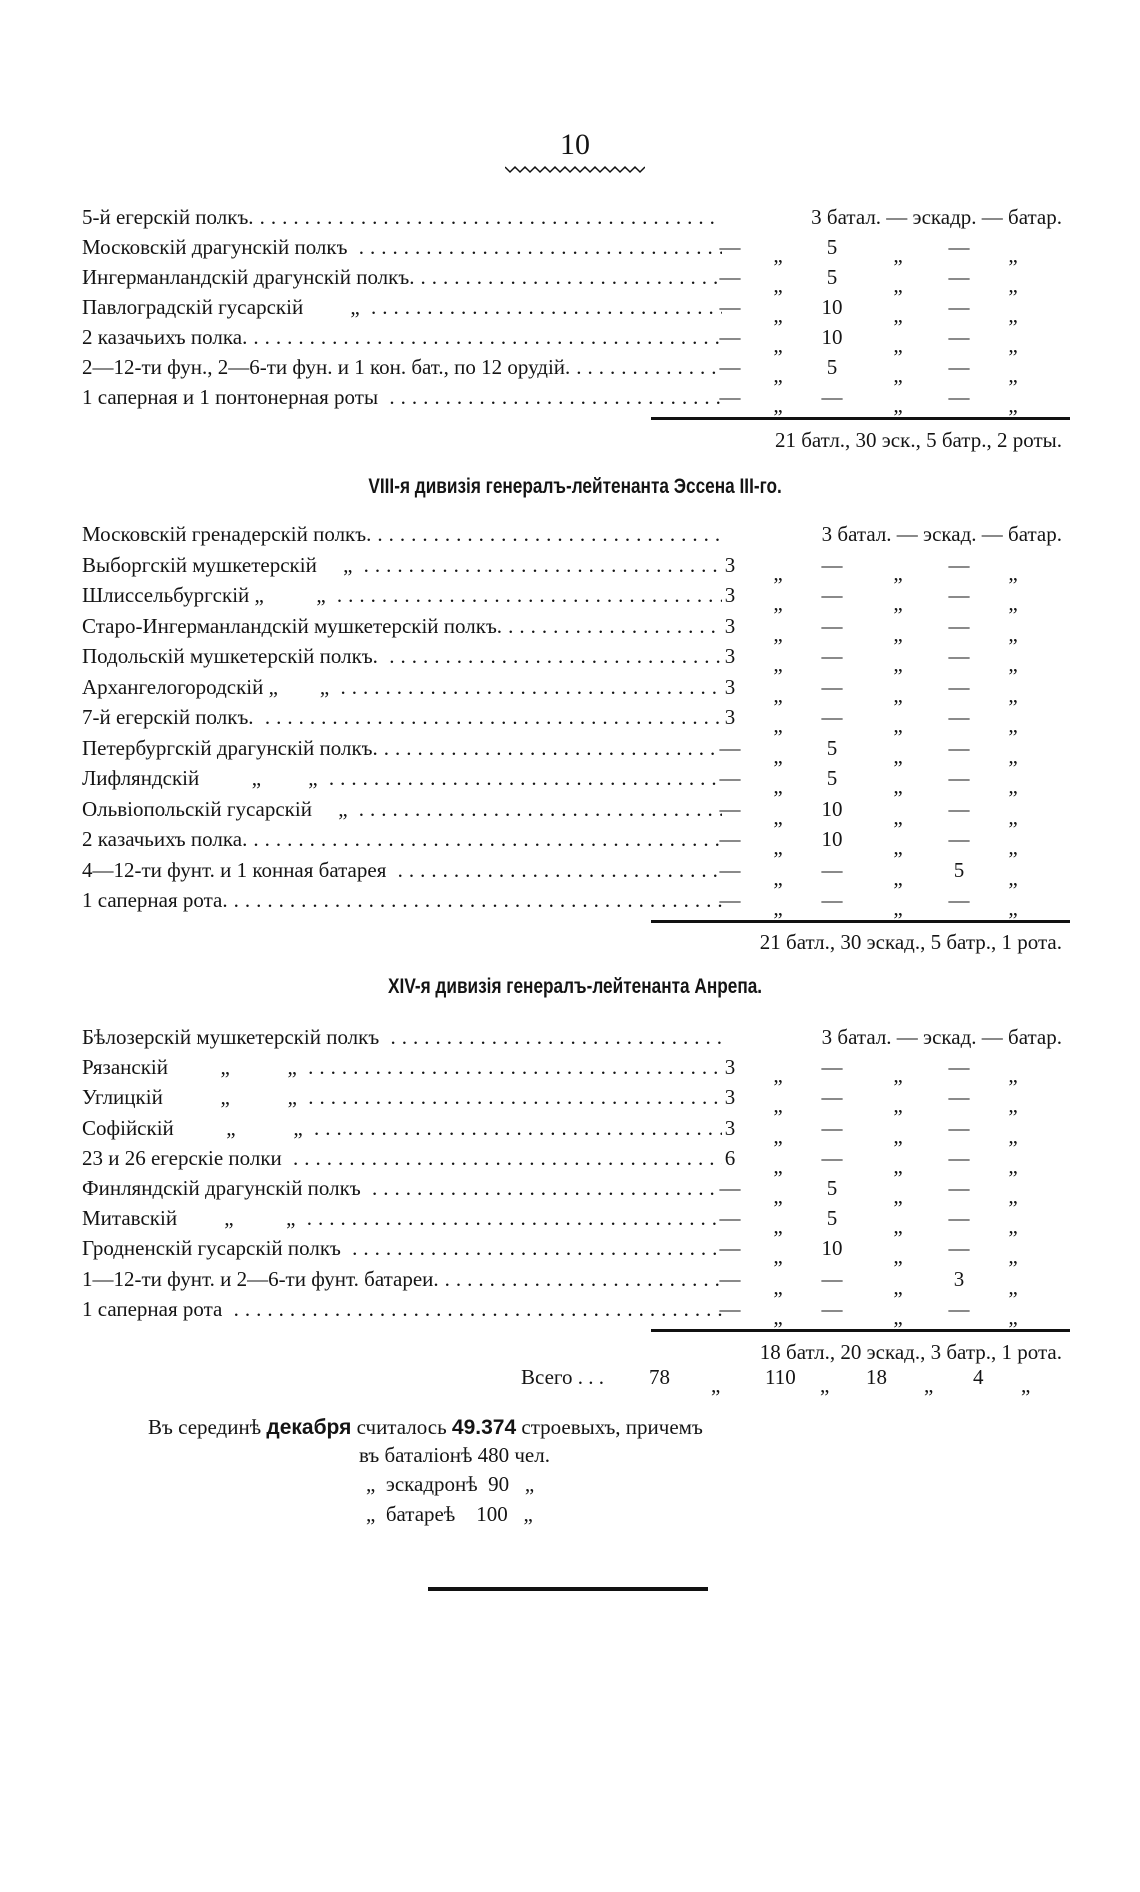 This screenshot has width=1140, height=1892. Describe the element at coordinates (910, 942) in the screenshot. I see `section-total: 21 батл., 30 эскад., 5 батр., 1 рота.` at that location.